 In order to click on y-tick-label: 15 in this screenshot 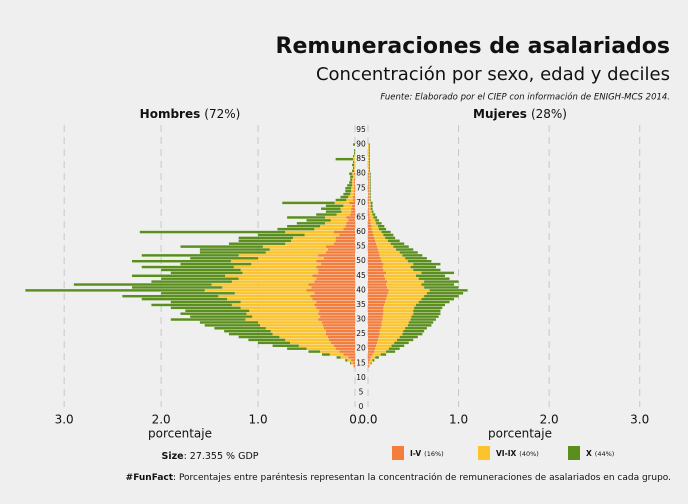, I will do `click(361, 362)`.